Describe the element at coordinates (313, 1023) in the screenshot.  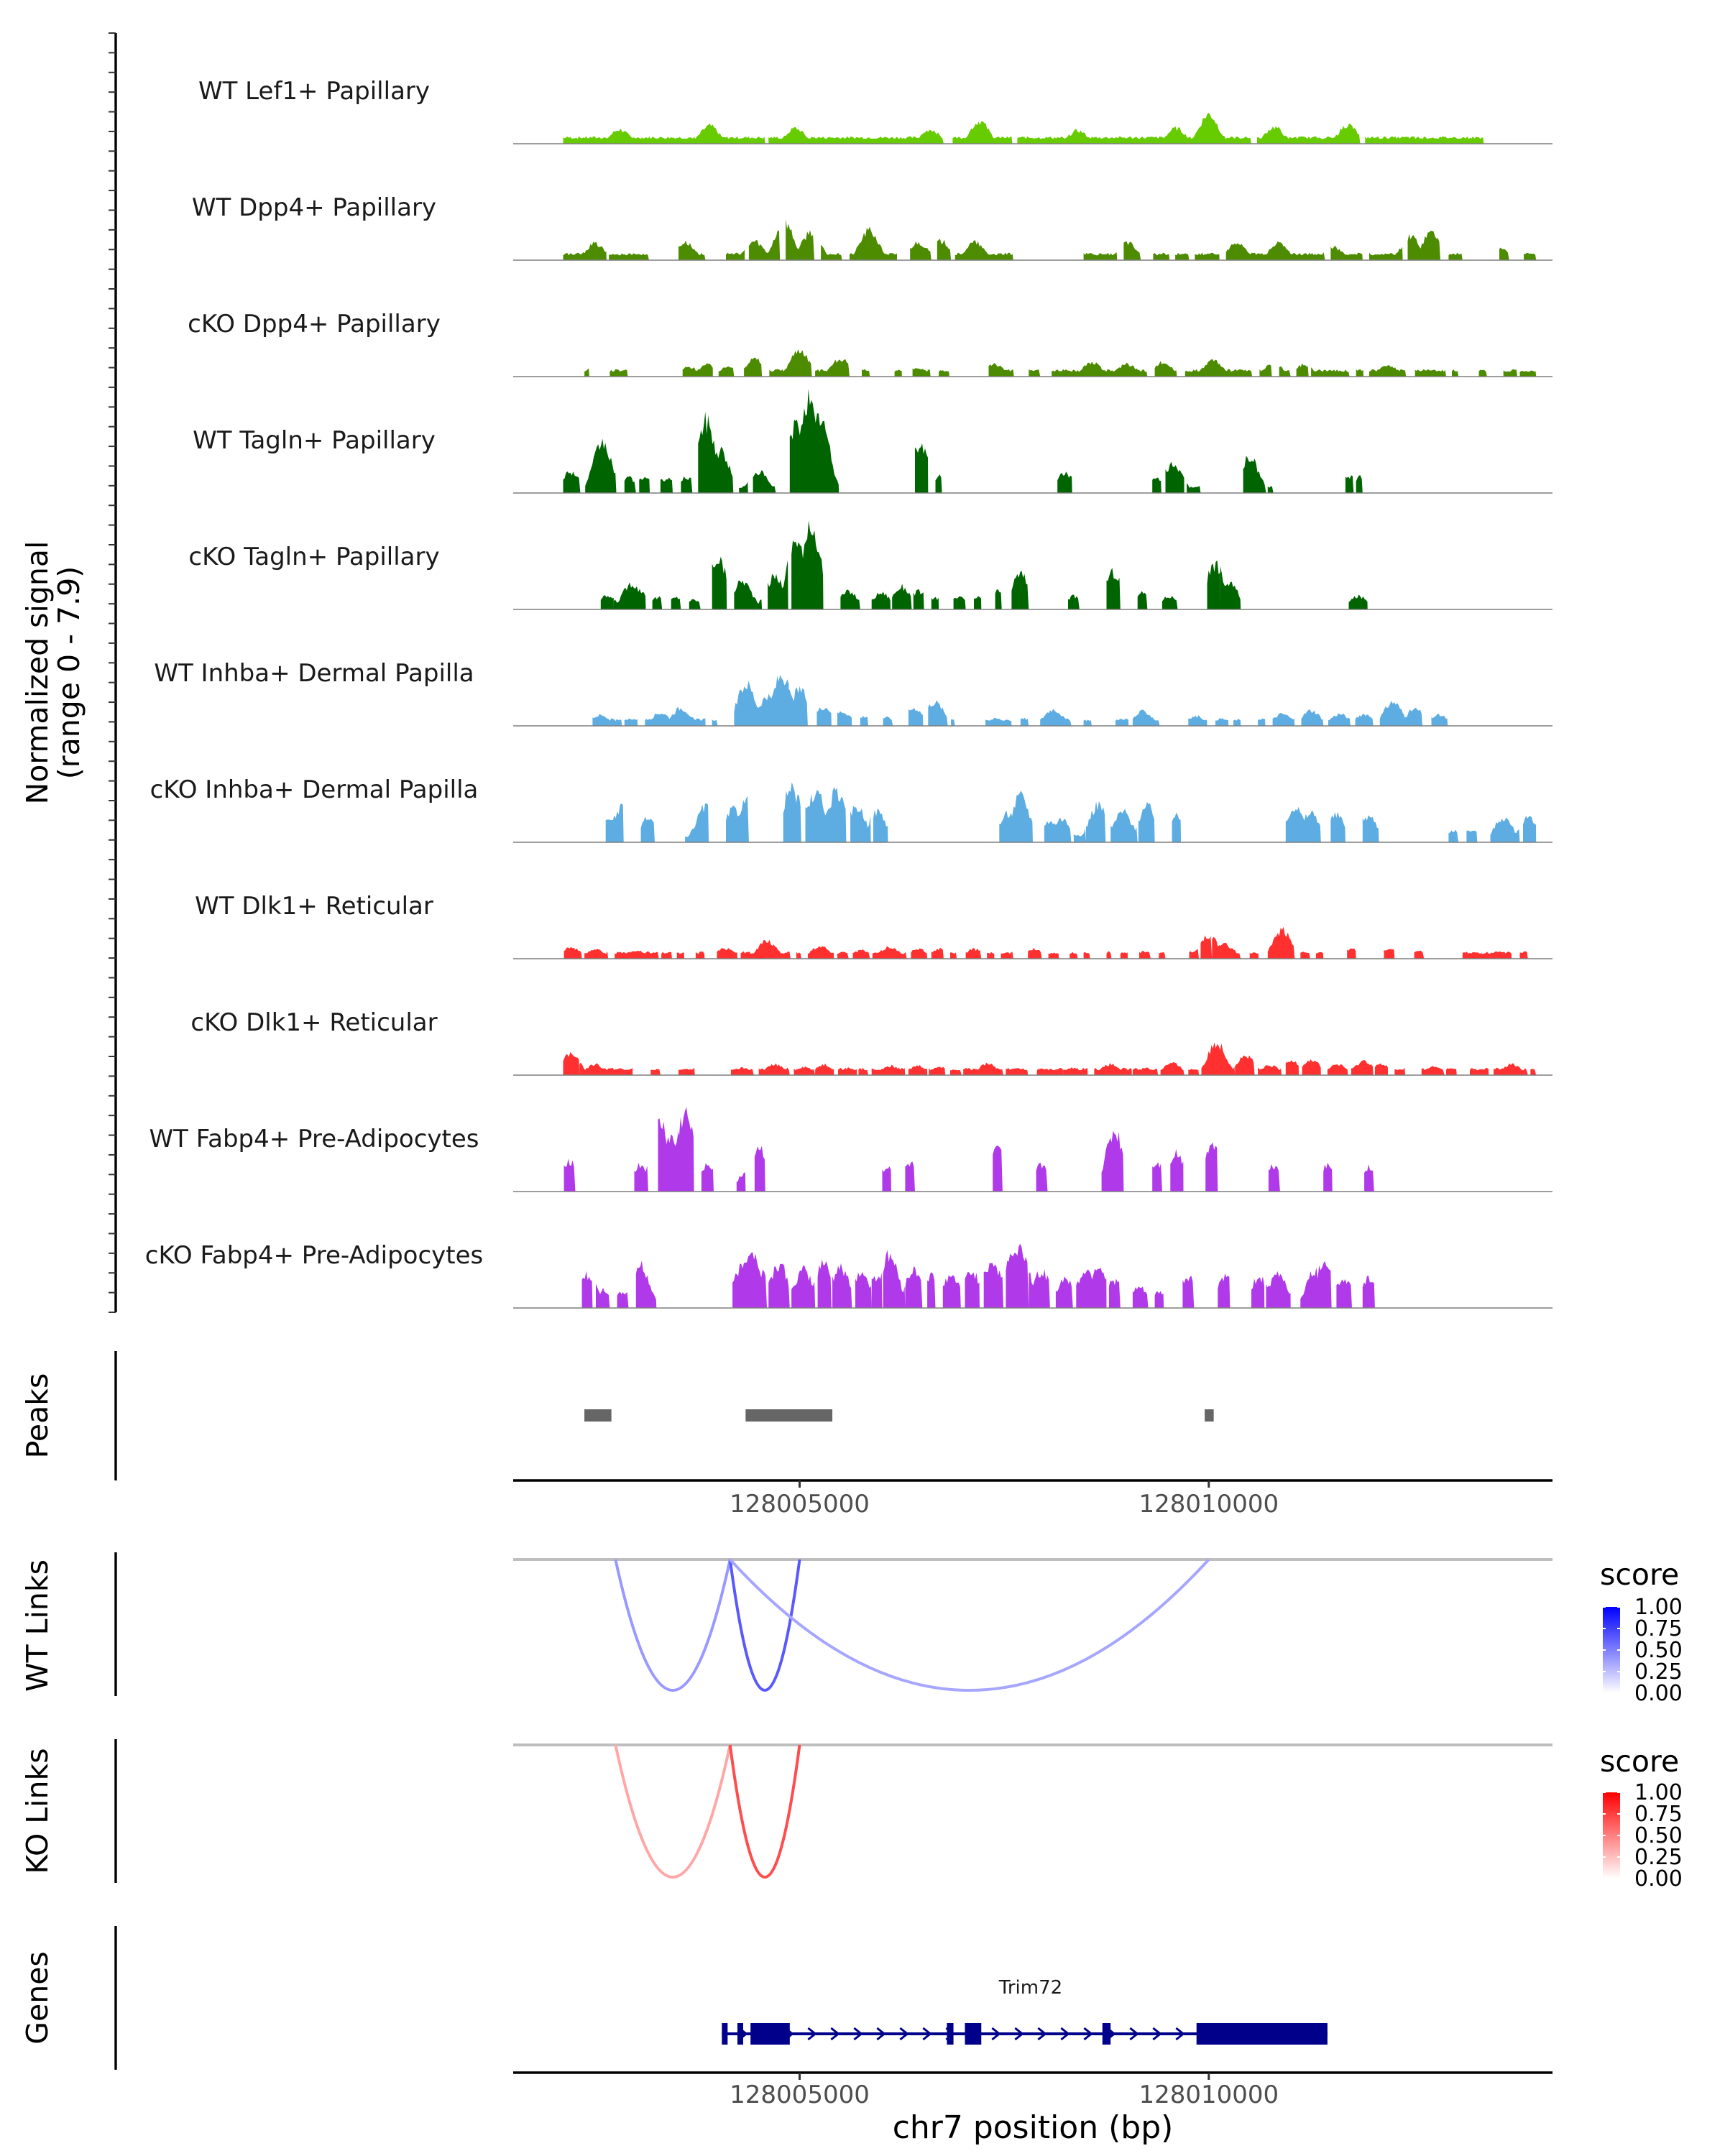
I see `track-label: cKO Dlk1+ Reticular` at that location.